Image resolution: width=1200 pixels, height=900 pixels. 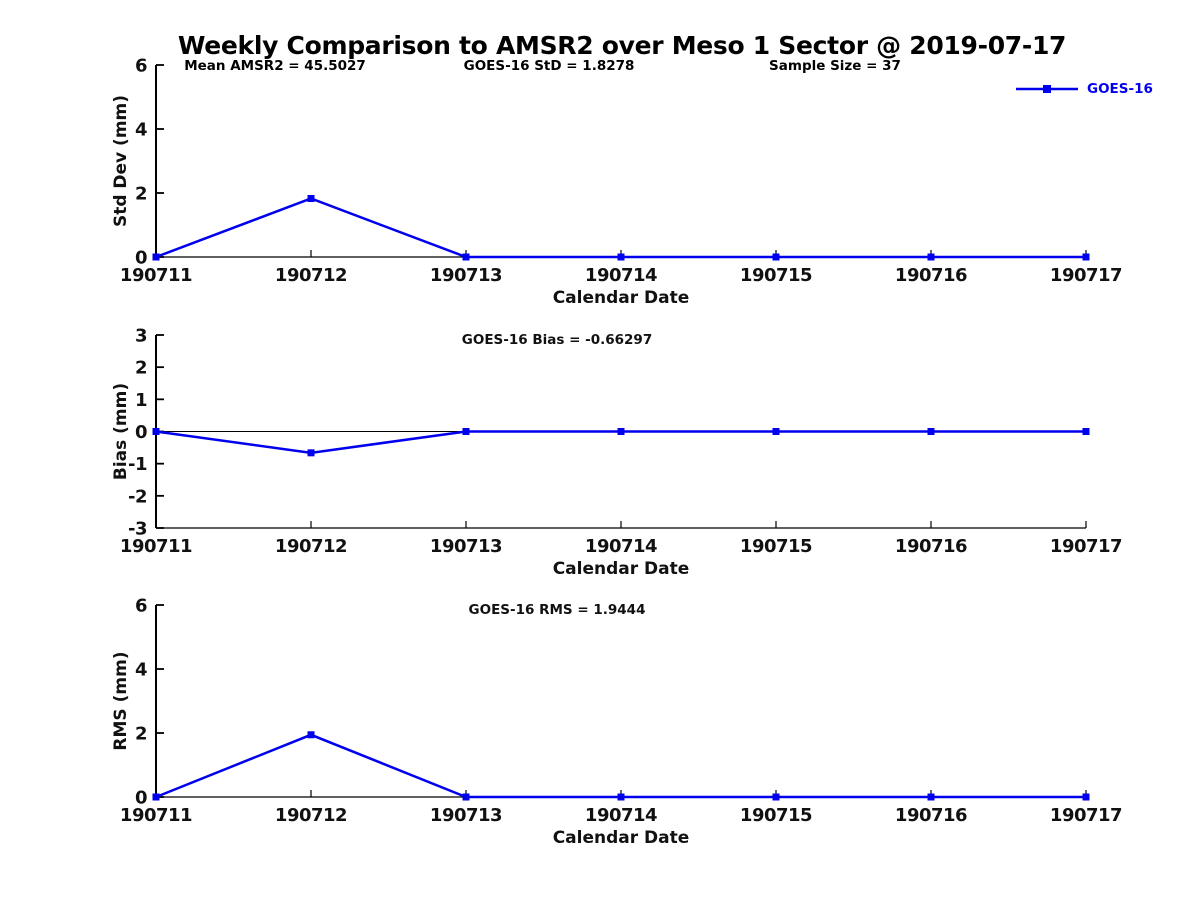 I want to click on legend-label: GOES-16, so click(x=1120, y=89).